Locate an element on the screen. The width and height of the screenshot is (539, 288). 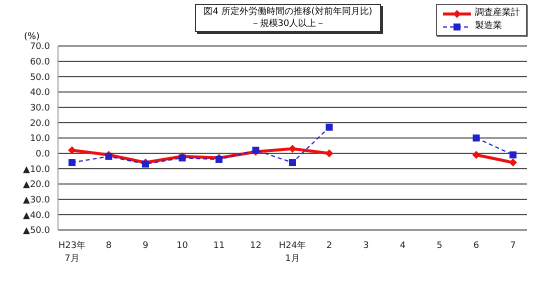
y-tick-label: 0.0 is located at coordinates (43, 155).